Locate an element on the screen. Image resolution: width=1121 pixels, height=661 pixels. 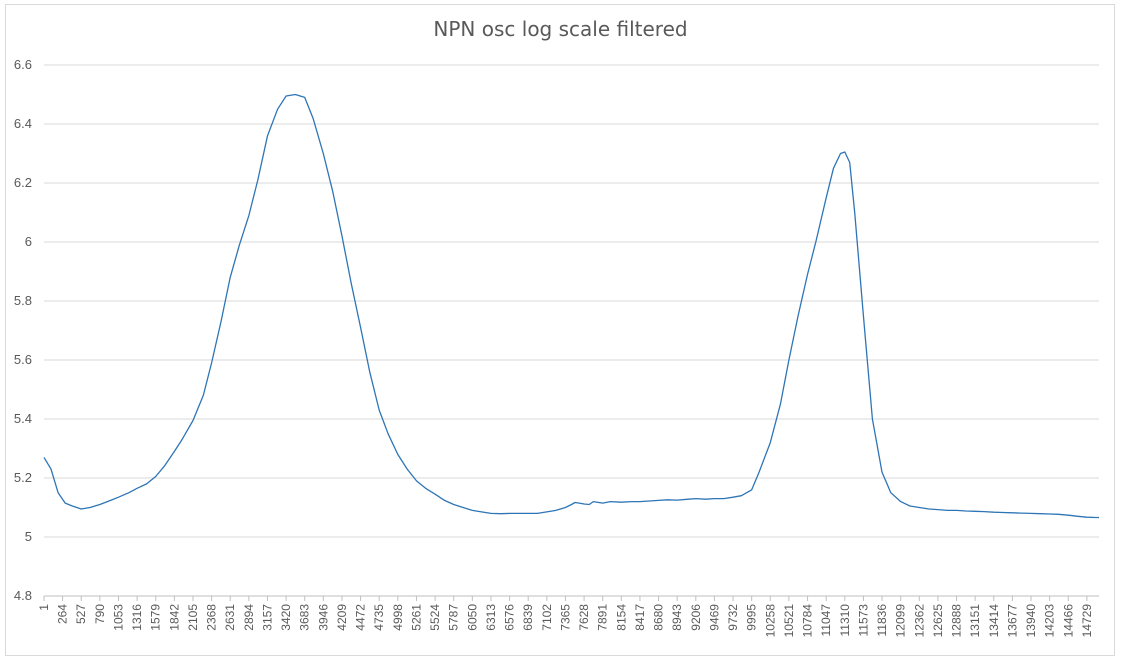
x-tick-label: 10258 is located at coordinates (770, 621).